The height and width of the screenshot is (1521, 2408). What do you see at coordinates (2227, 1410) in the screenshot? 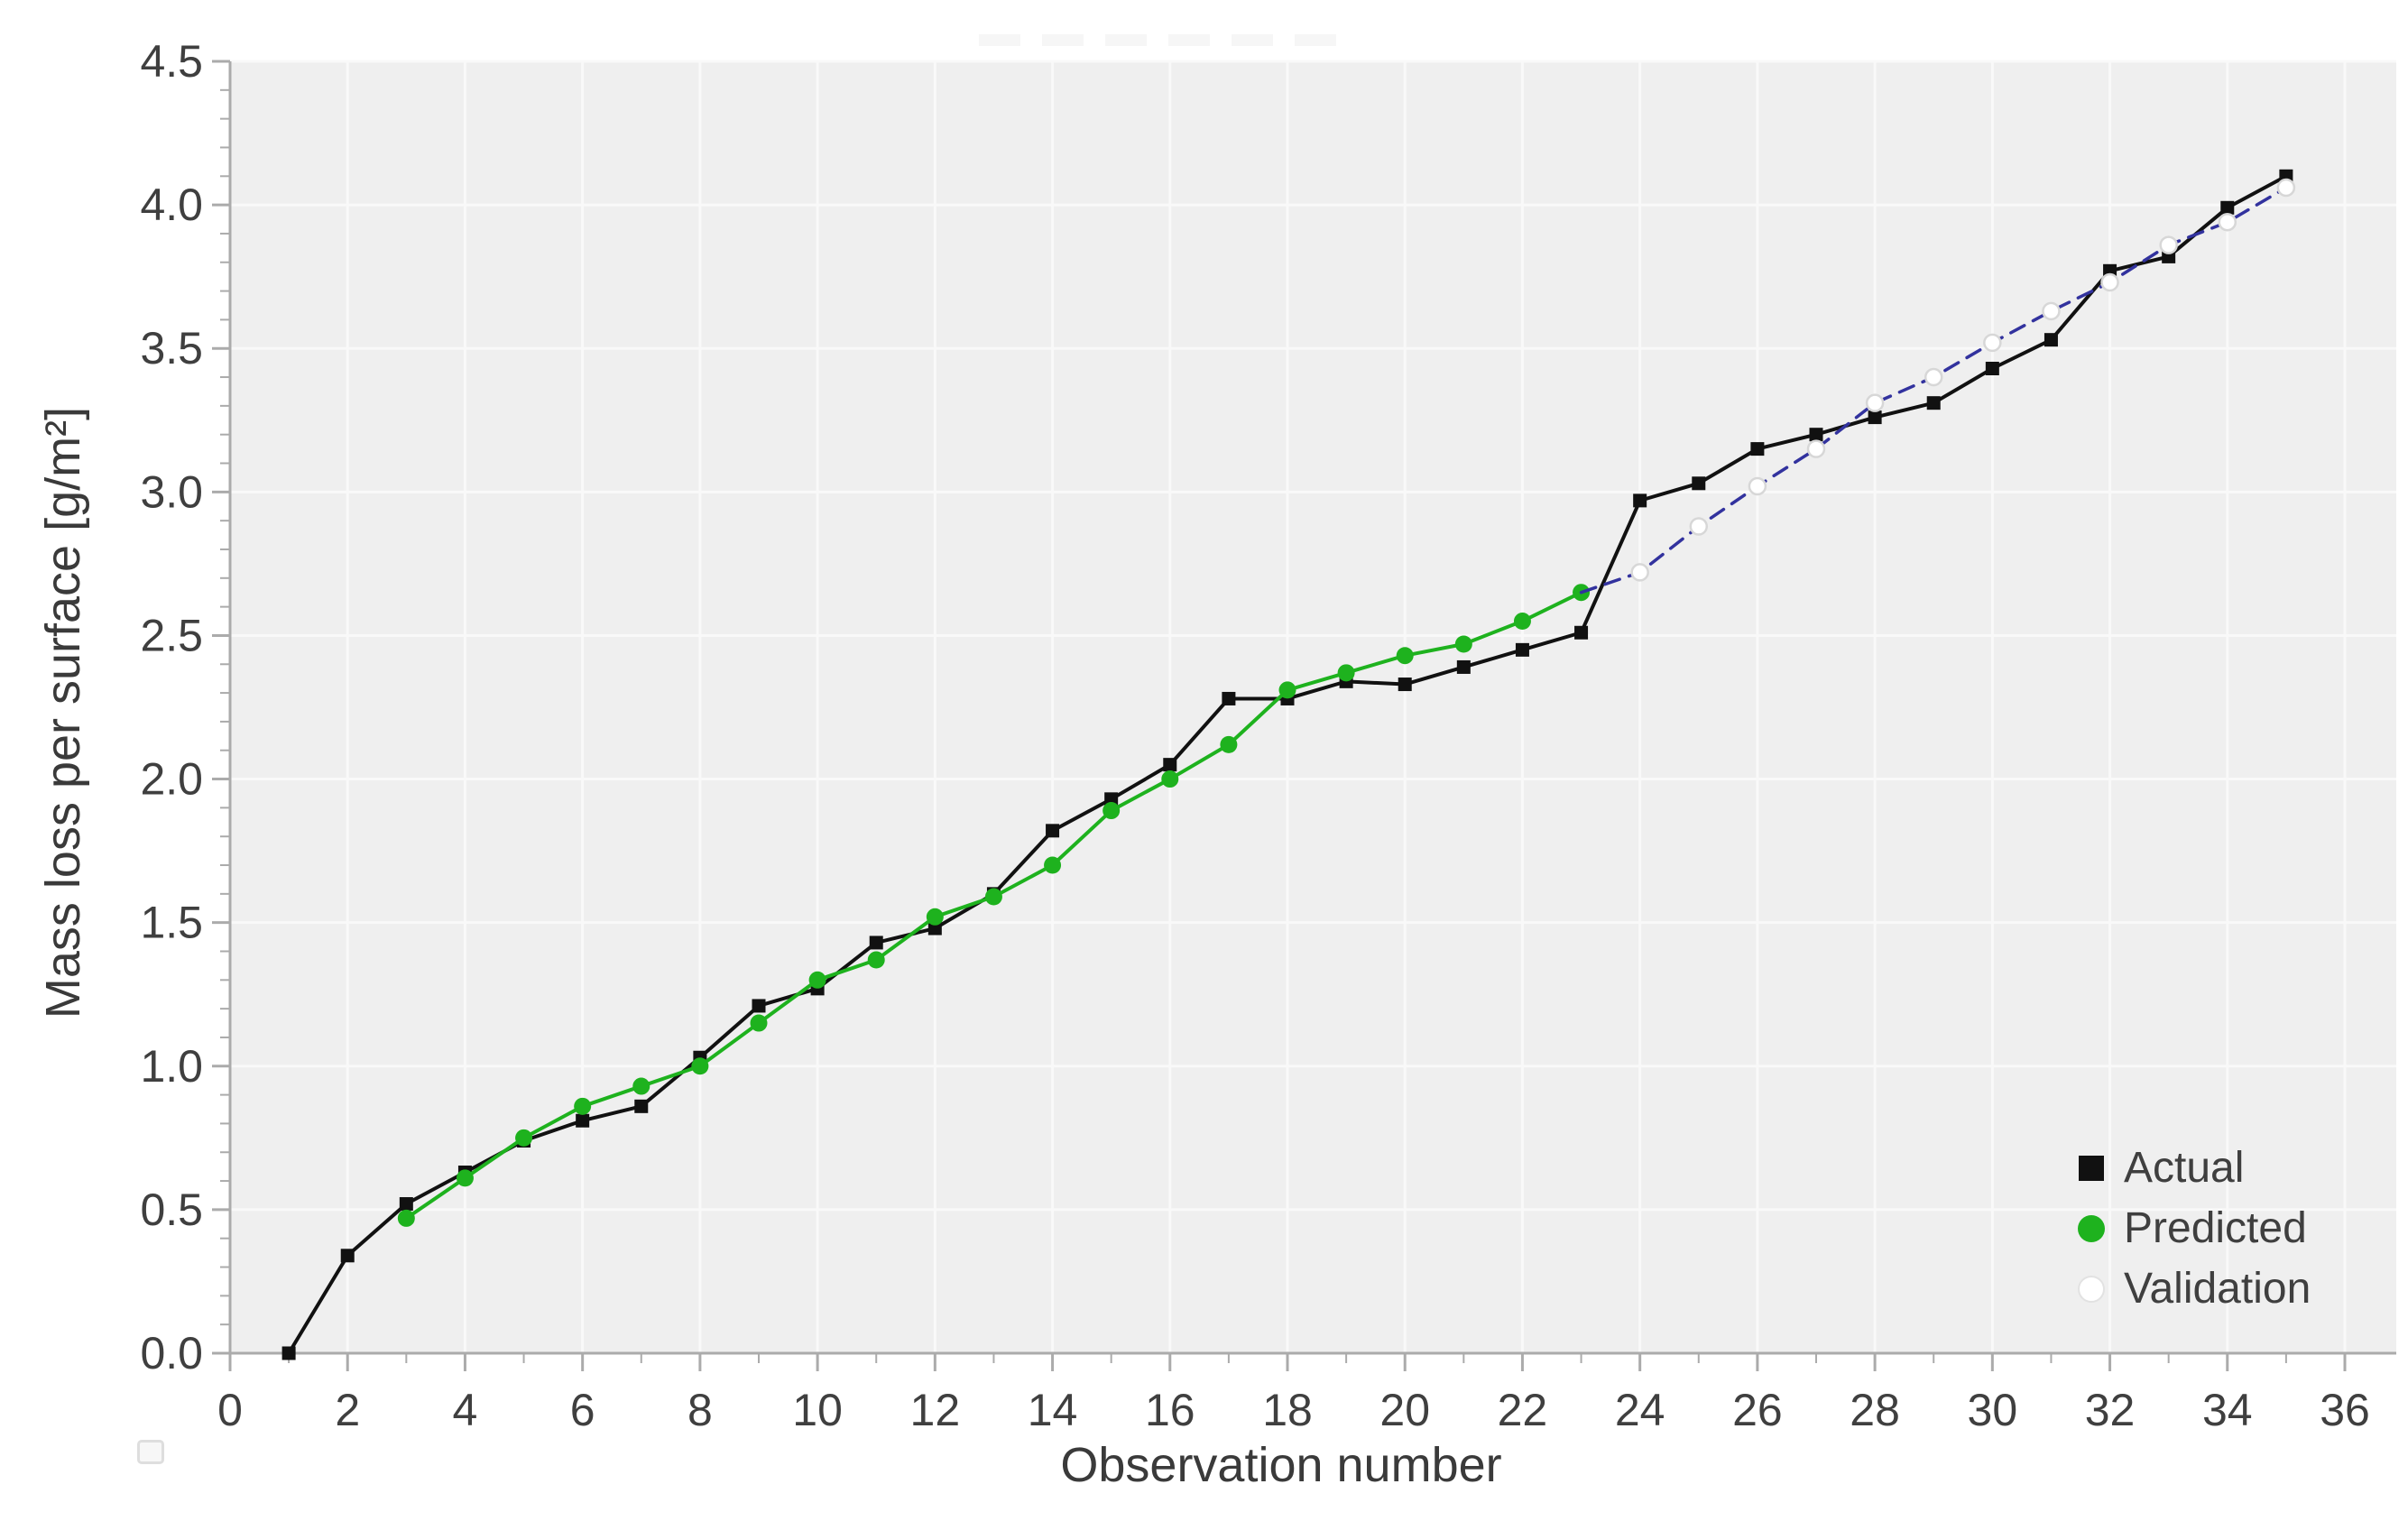
I see `x-tick-label: 34` at bounding box center [2227, 1410].